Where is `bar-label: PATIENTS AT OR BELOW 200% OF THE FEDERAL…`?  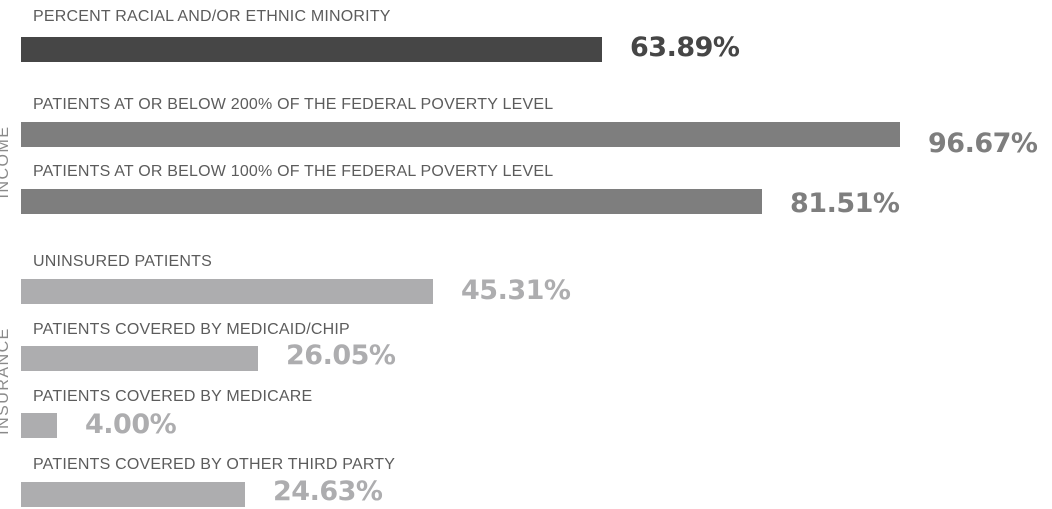
bar-label: PATIENTS AT OR BELOW 200% OF THE FEDERAL… is located at coordinates (293, 104).